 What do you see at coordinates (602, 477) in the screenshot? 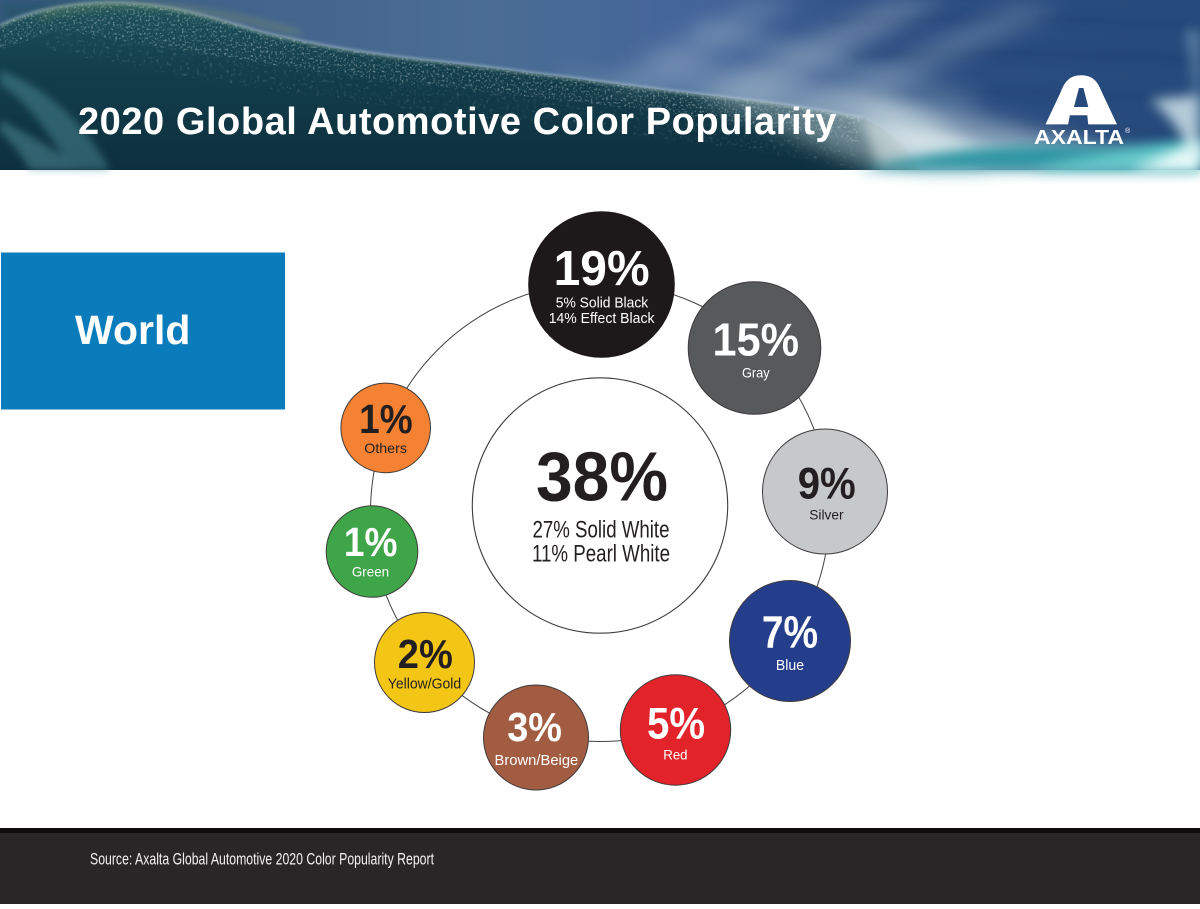
I see `svg-text: 38%` at bounding box center [602, 477].